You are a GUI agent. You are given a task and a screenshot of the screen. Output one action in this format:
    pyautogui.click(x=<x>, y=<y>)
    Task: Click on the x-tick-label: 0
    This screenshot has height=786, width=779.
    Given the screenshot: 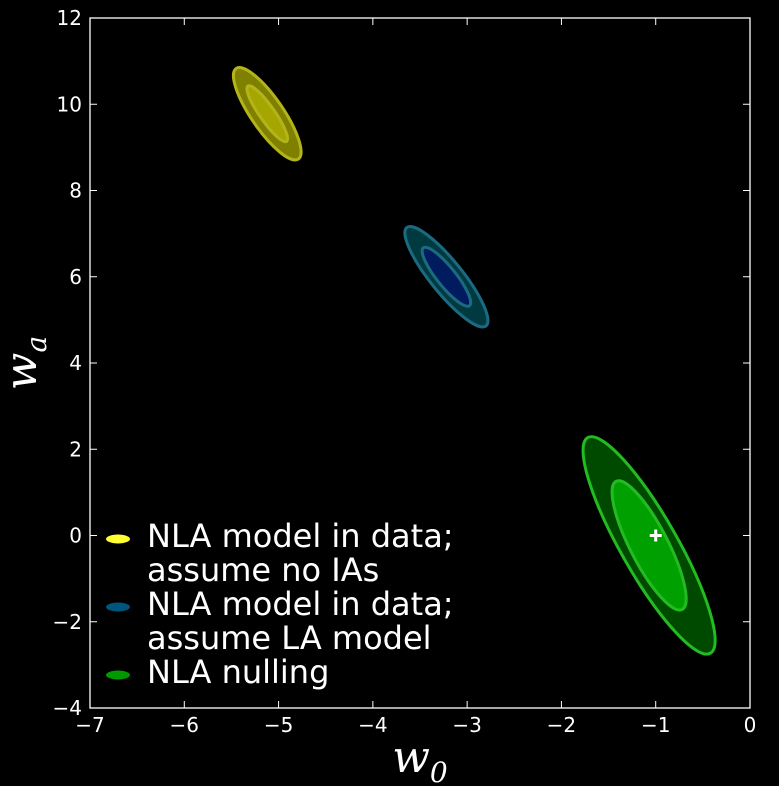 What is the action you would take?
    pyautogui.click(x=750, y=725)
    